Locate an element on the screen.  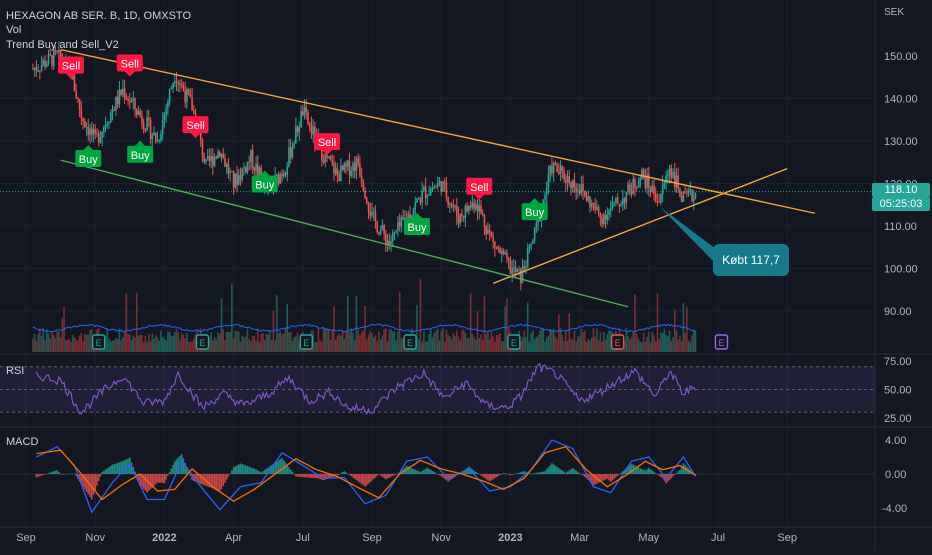
volume-legend: Vol is located at coordinates (14, 30).